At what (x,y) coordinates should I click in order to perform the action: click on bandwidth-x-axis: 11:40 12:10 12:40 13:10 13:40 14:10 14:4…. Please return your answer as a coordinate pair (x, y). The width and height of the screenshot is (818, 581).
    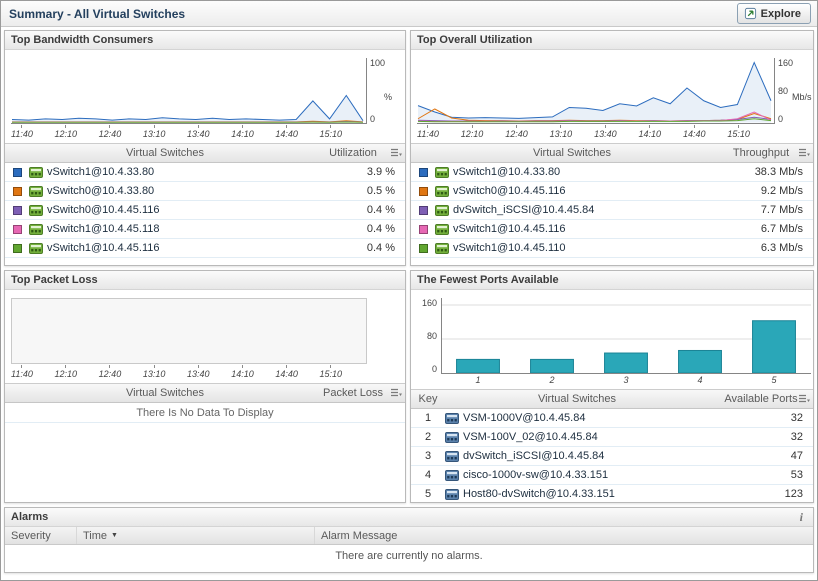
    Looking at the image, I should click on (176, 132).